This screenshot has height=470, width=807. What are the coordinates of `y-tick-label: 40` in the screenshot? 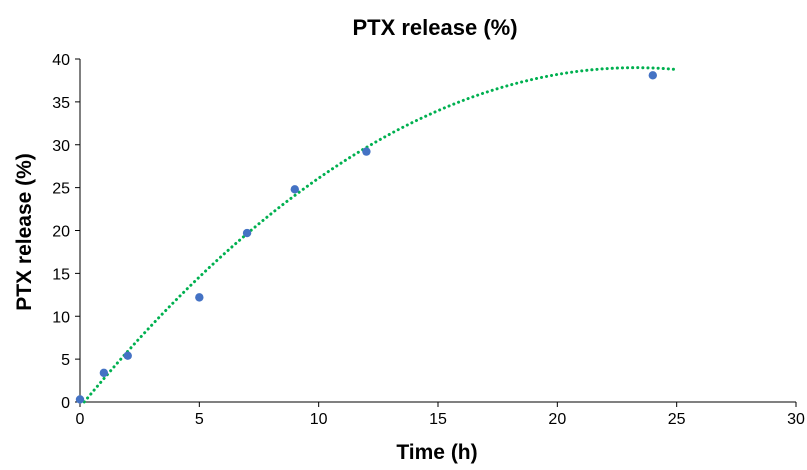 It's located at (61, 60).